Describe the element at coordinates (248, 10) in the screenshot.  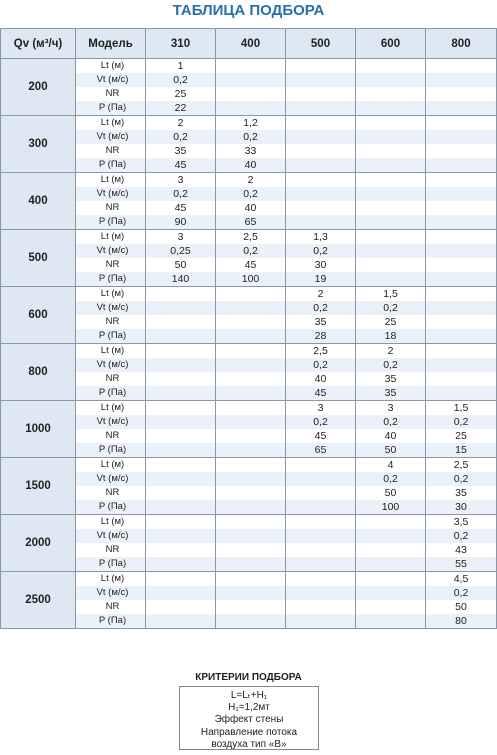
I see `title: ТАБЛИЦА ПОДБОРА` at that location.